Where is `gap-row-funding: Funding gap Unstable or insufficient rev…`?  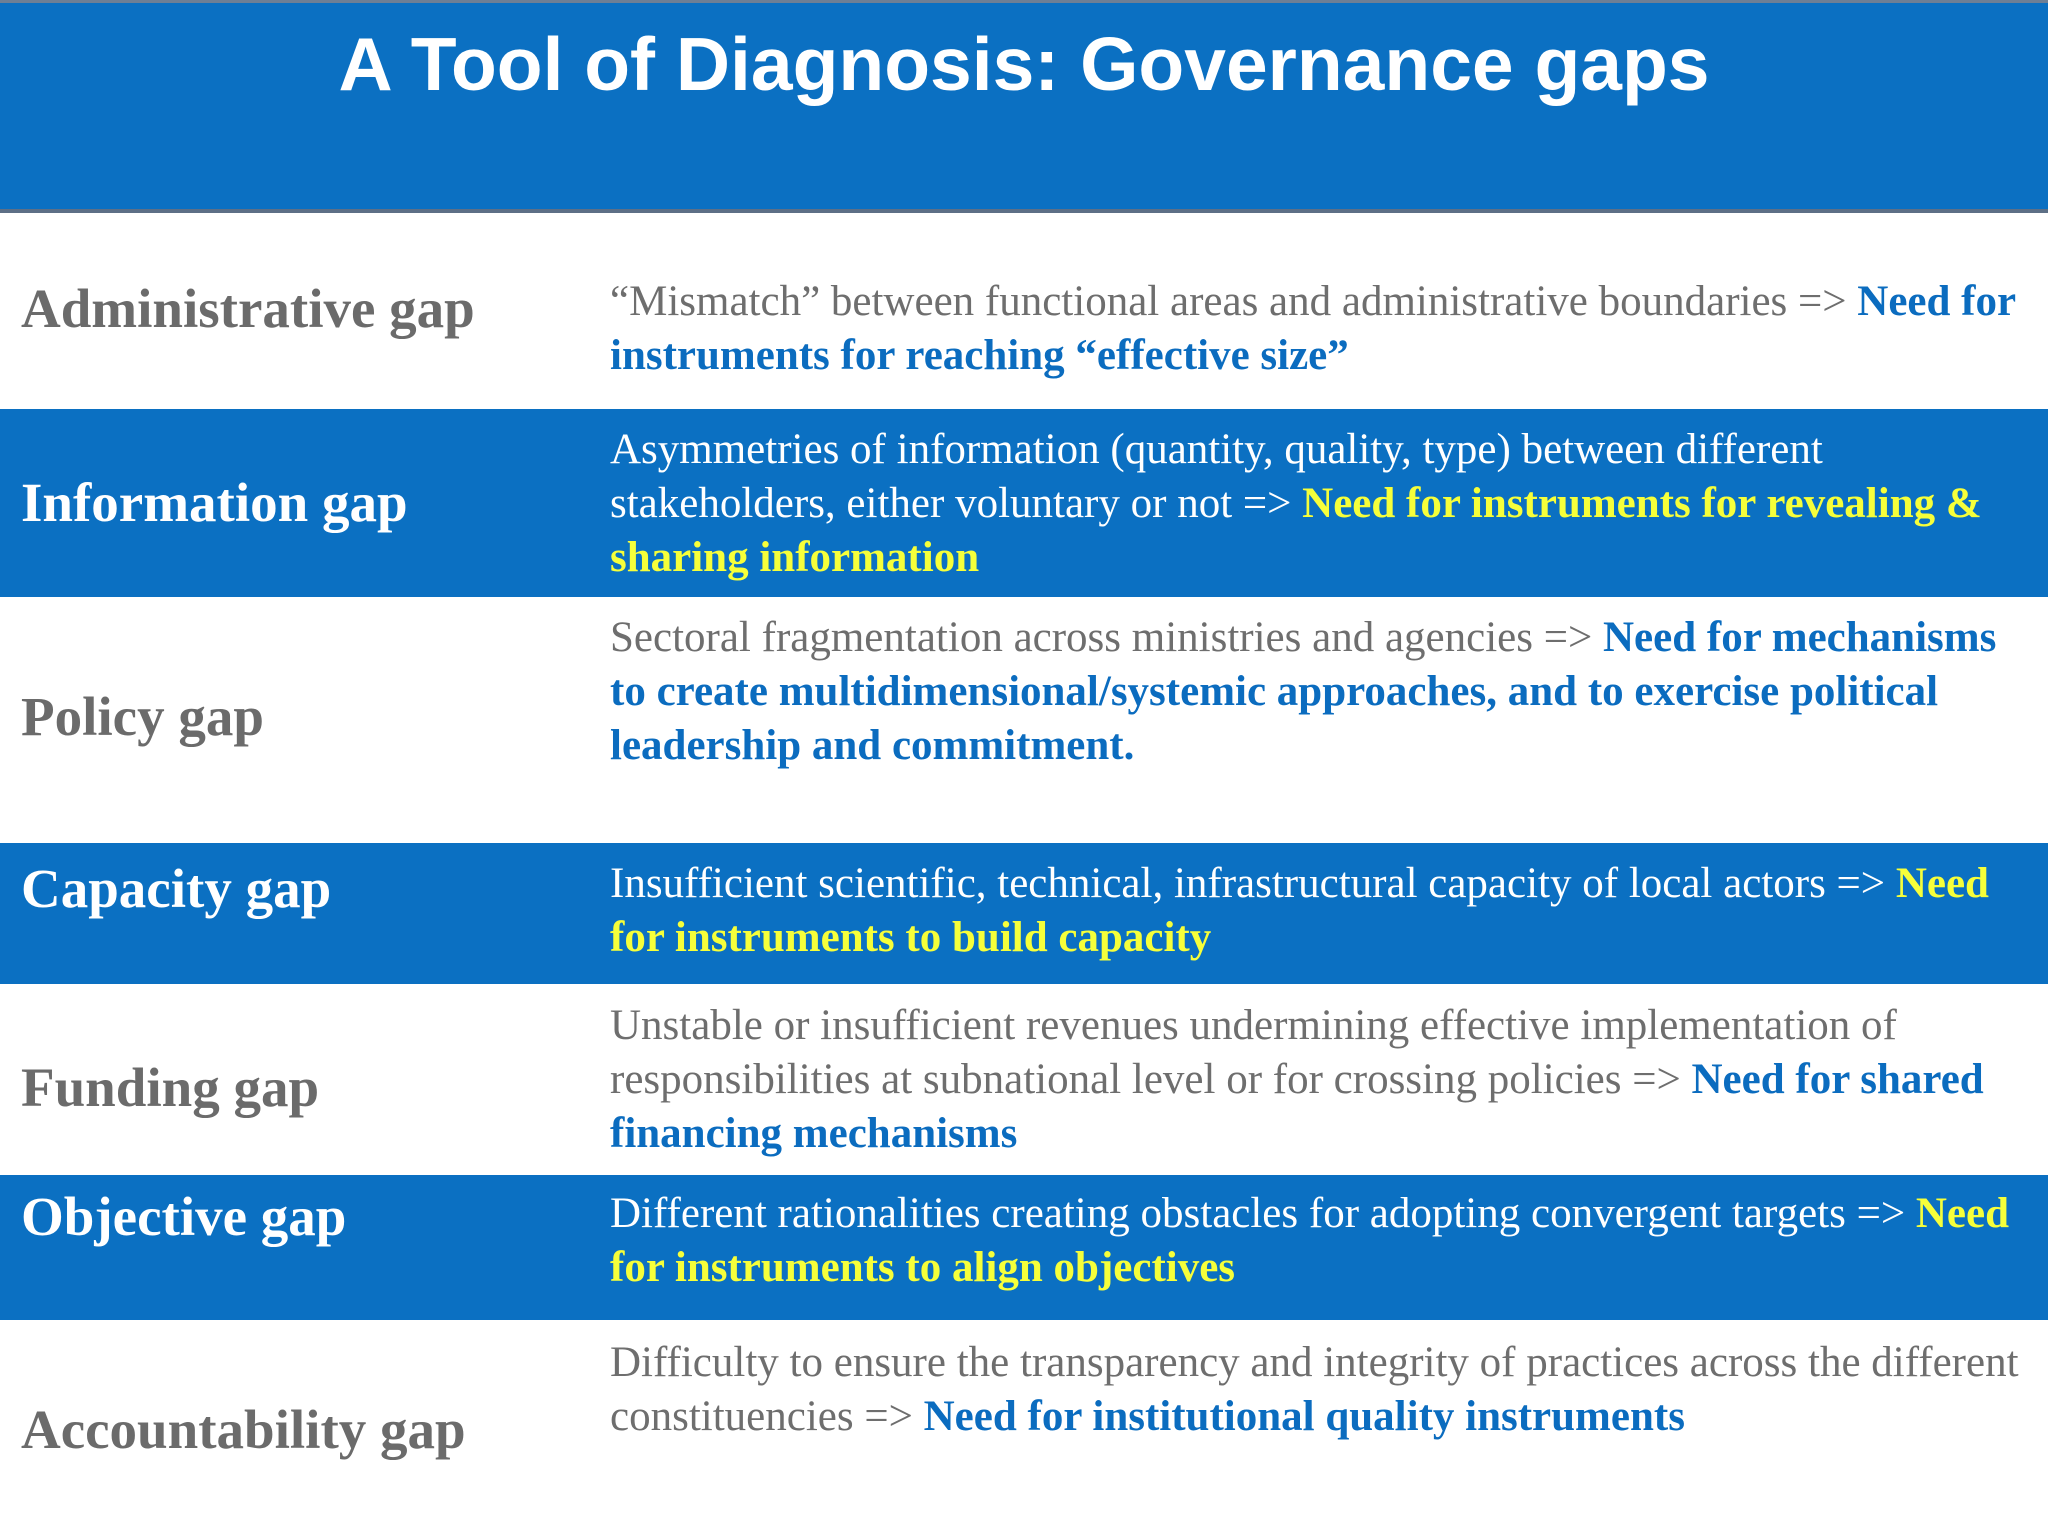
gap-row-funding: Funding gap Unstable or insufficient rev… is located at coordinates (1024, 1079).